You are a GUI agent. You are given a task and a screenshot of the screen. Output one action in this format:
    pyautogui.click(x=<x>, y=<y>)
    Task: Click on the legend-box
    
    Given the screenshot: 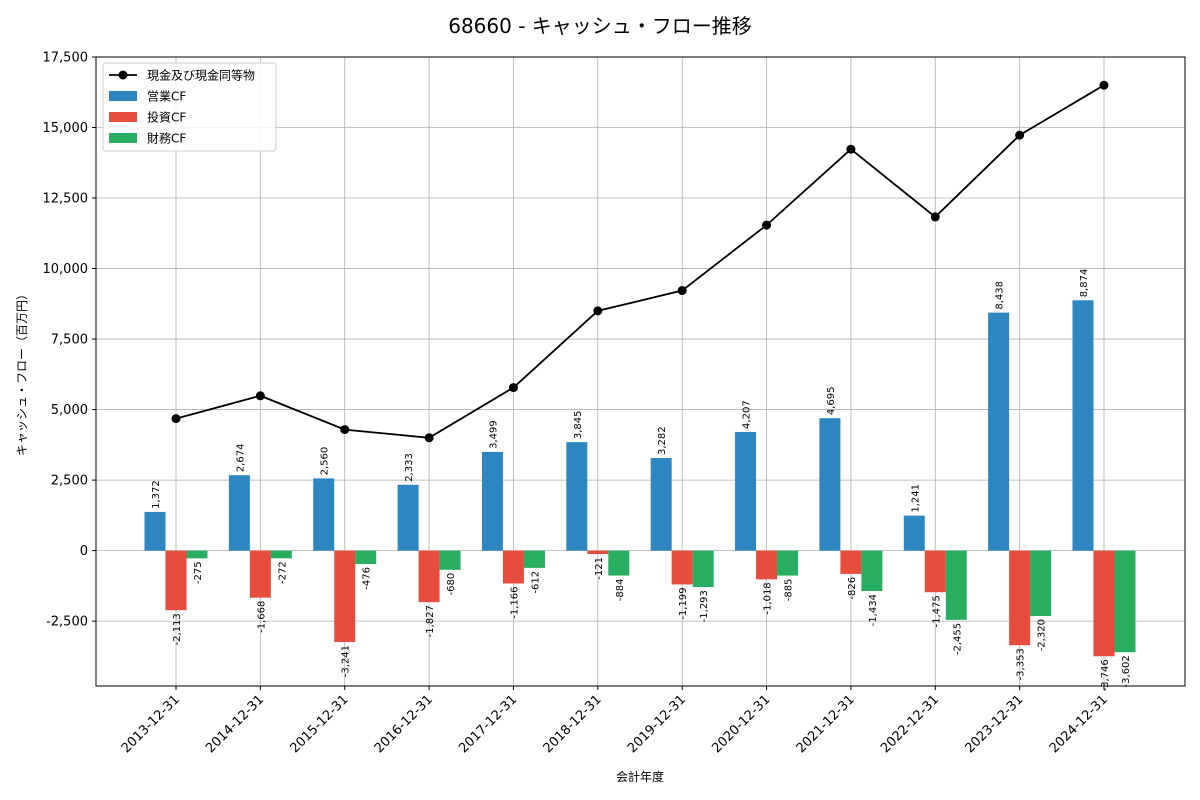 What is the action you would take?
    pyautogui.click(x=189, y=107)
    